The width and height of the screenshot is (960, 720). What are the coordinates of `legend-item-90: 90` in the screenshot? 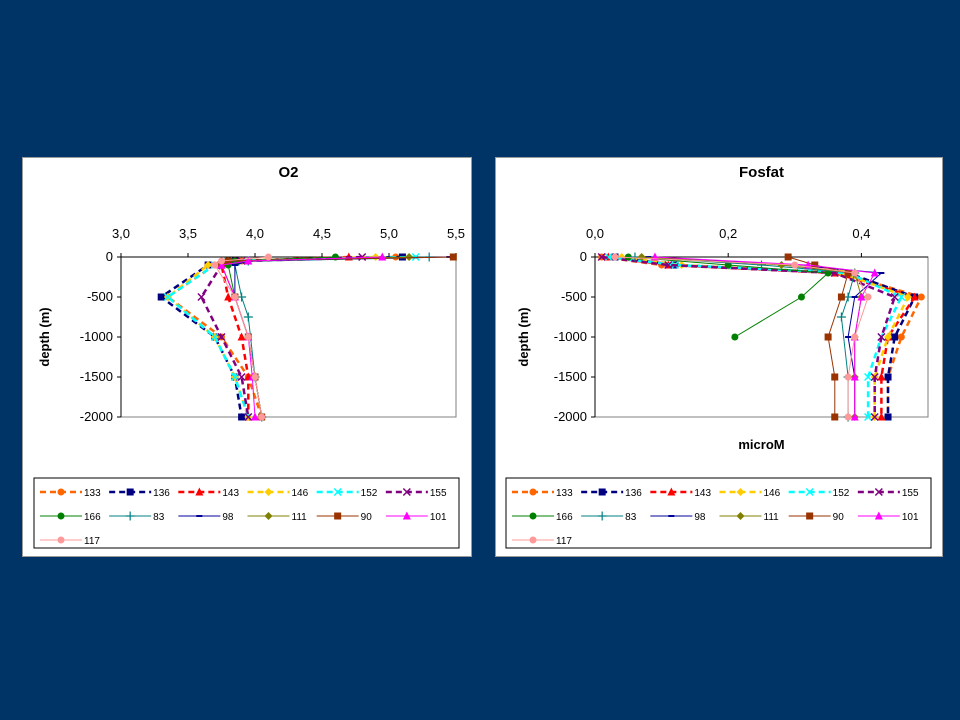 It's located at (344, 517).